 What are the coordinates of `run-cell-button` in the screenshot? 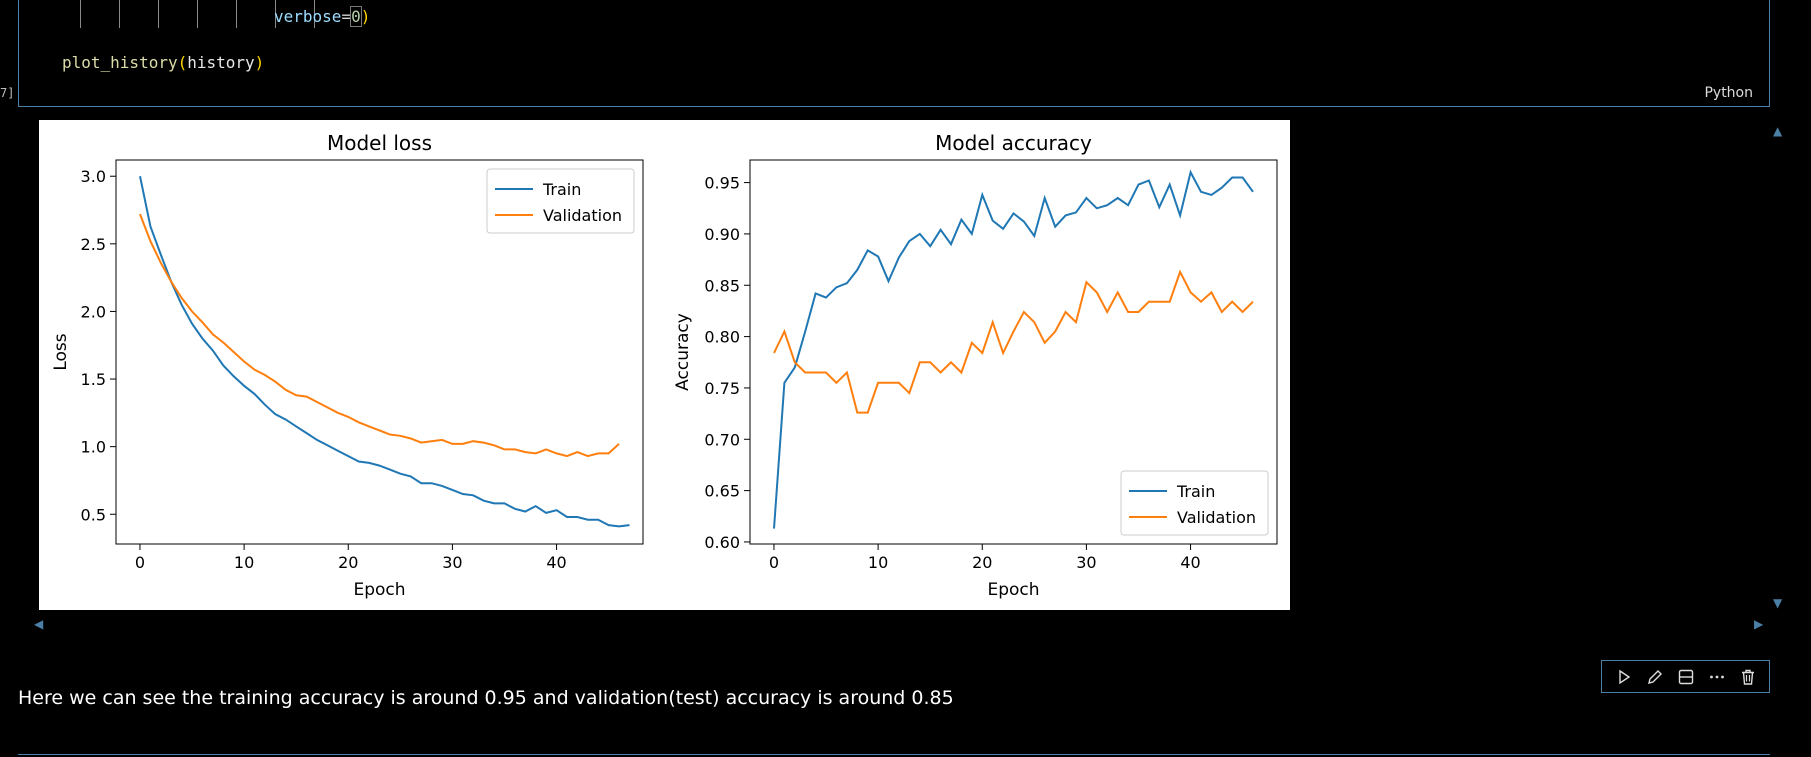 It's located at (1624, 677).